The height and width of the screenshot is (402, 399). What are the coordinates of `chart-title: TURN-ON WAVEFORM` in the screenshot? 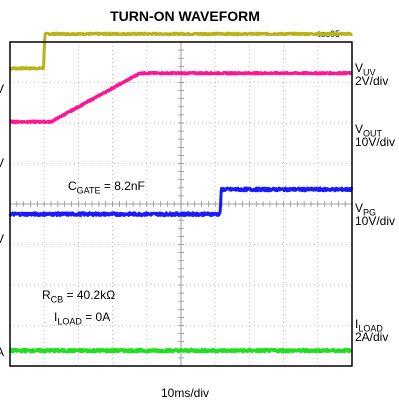 It's located at (185, 16).